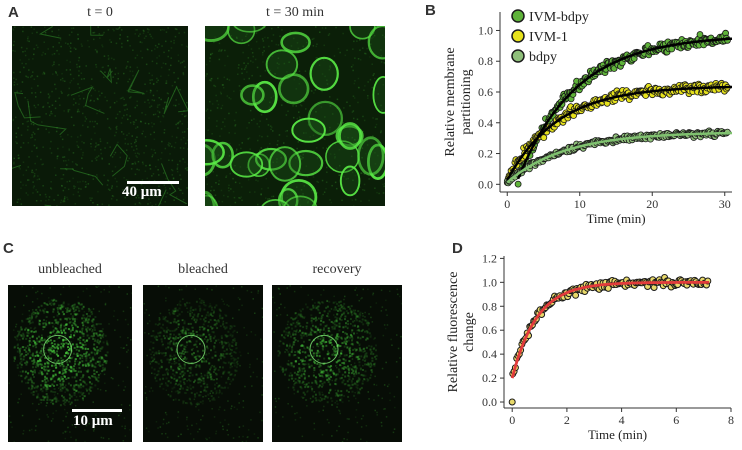  What do you see at coordinates (430, 10) in the screenshot?
I see `panel-letter-b: B` at bounding box center [430, 10].